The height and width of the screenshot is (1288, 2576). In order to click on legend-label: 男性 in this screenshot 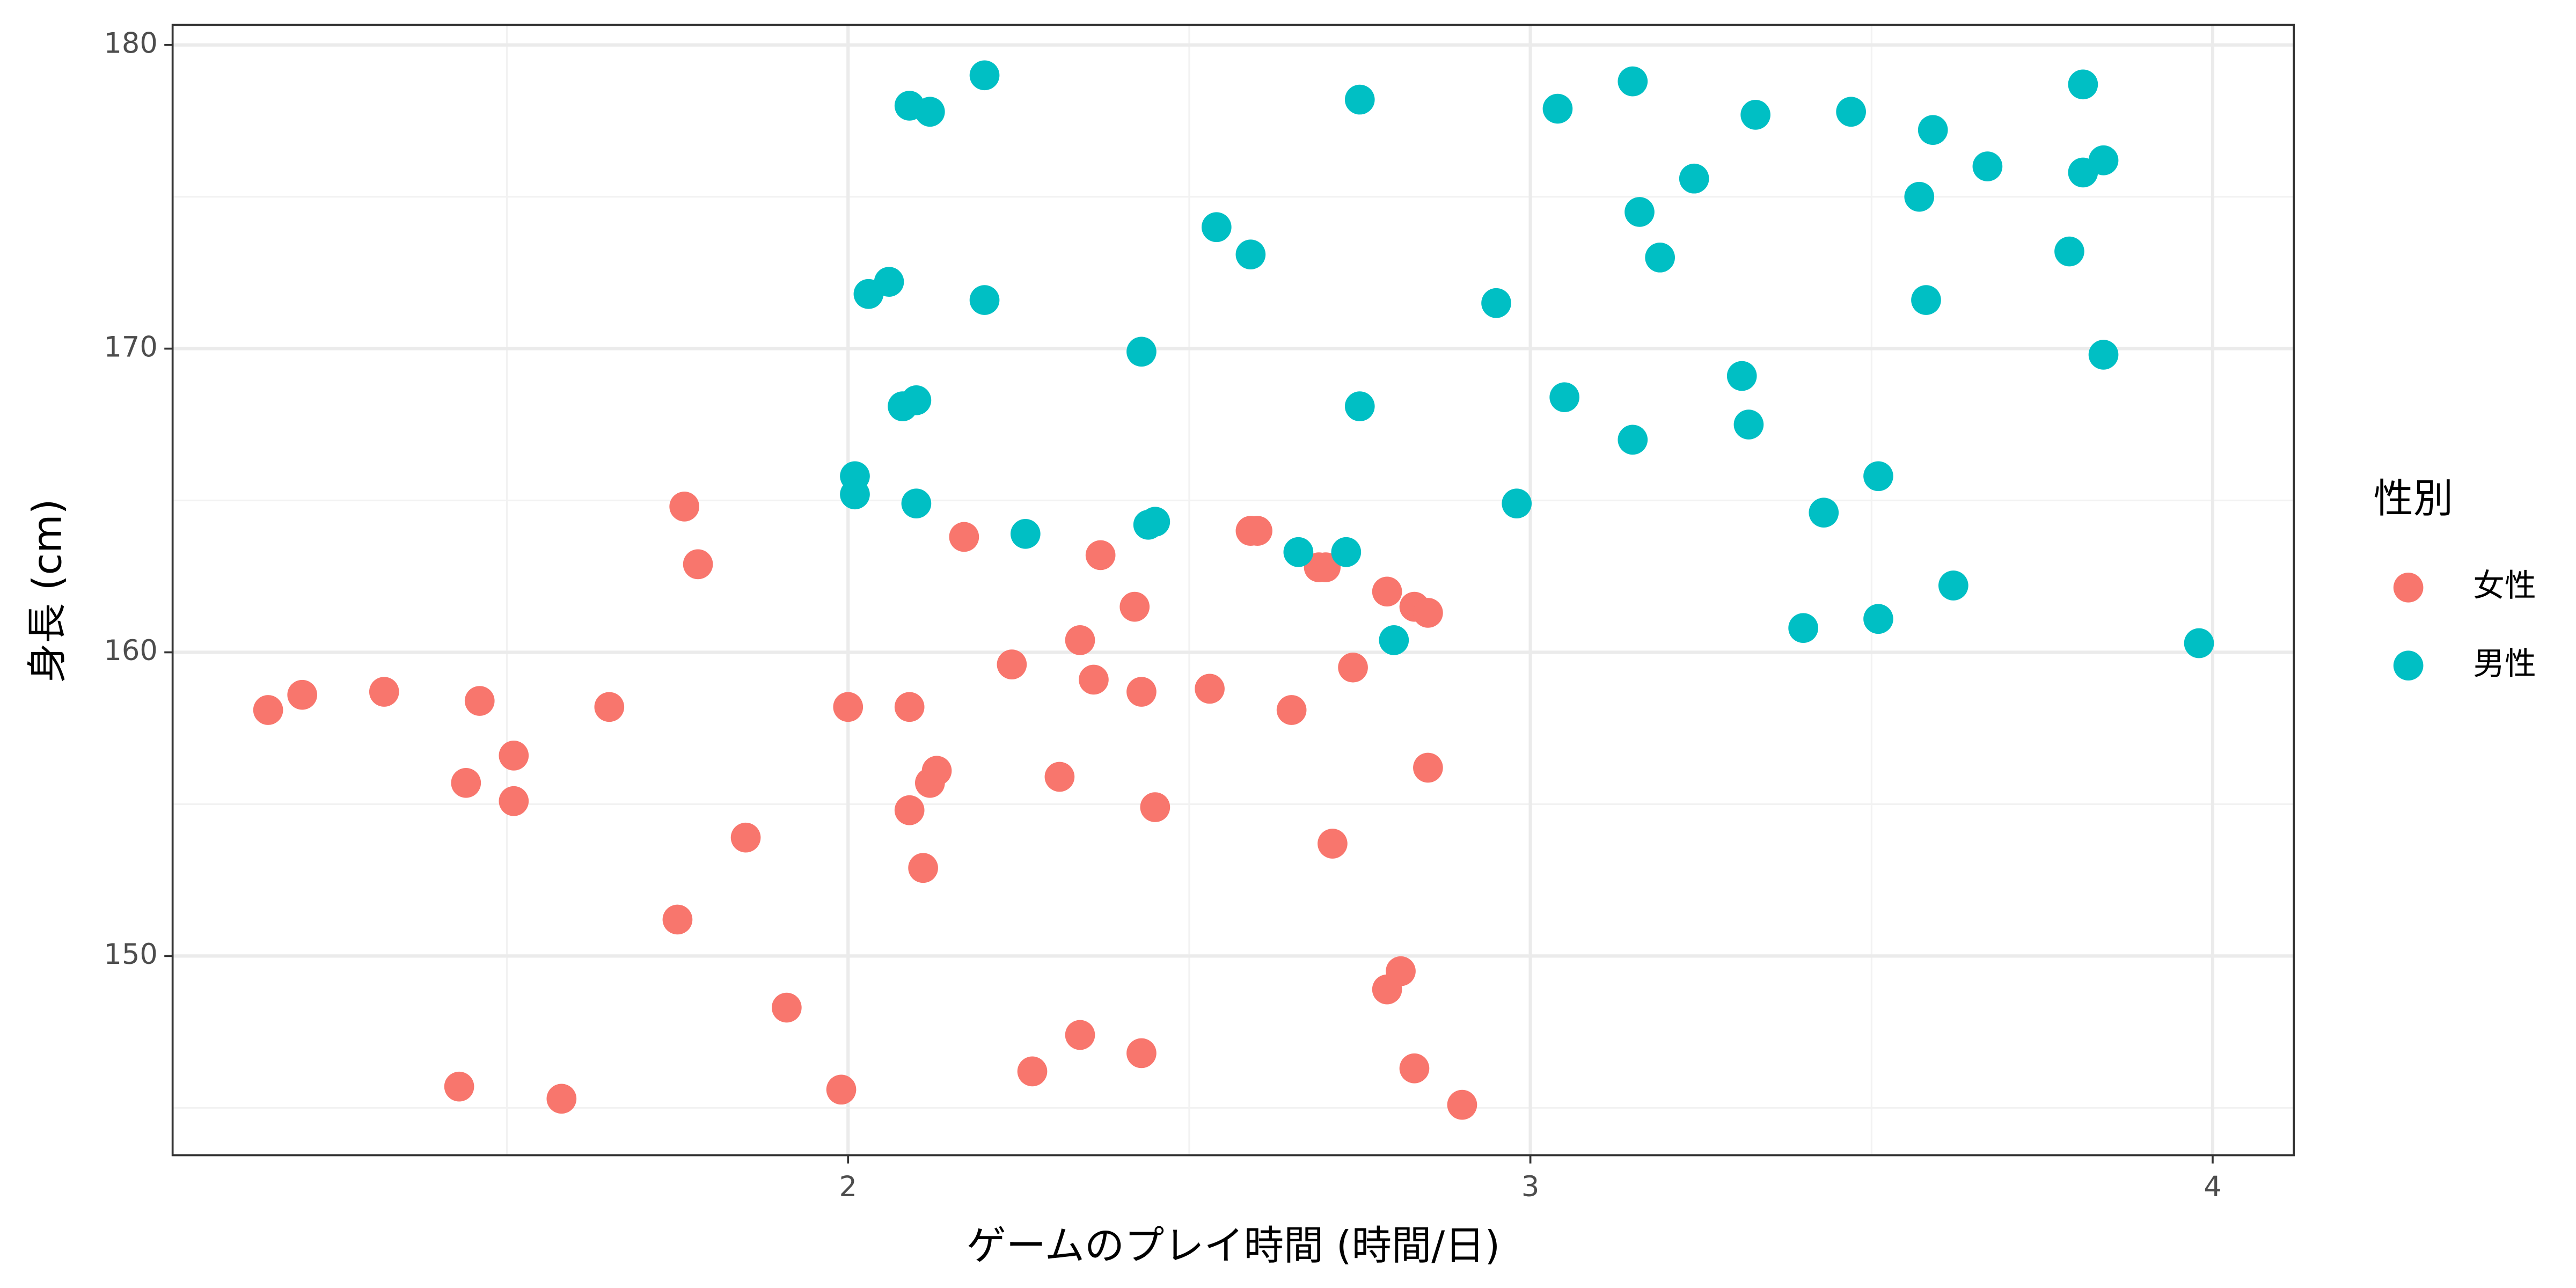, I will do `click(2504, 663)`.